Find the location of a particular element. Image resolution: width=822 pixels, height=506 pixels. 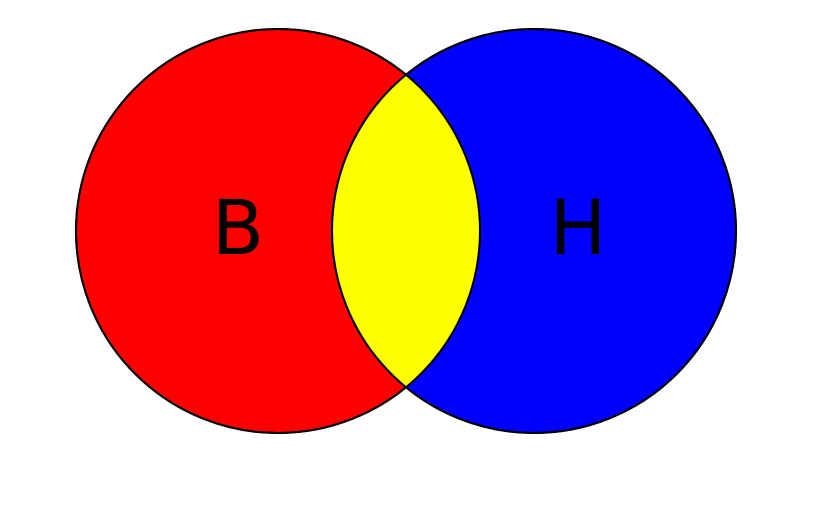

set-h-label: H is located at coordinates (577, 227).